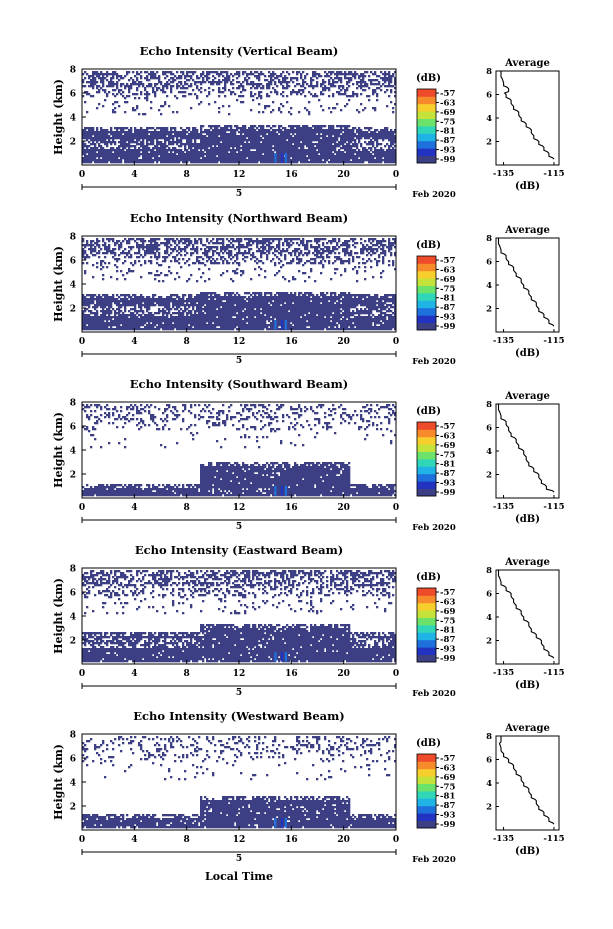 Image resolution: width=613 pixels, height=929 pixels. I want to click on echo-spike, so click(275, 158).